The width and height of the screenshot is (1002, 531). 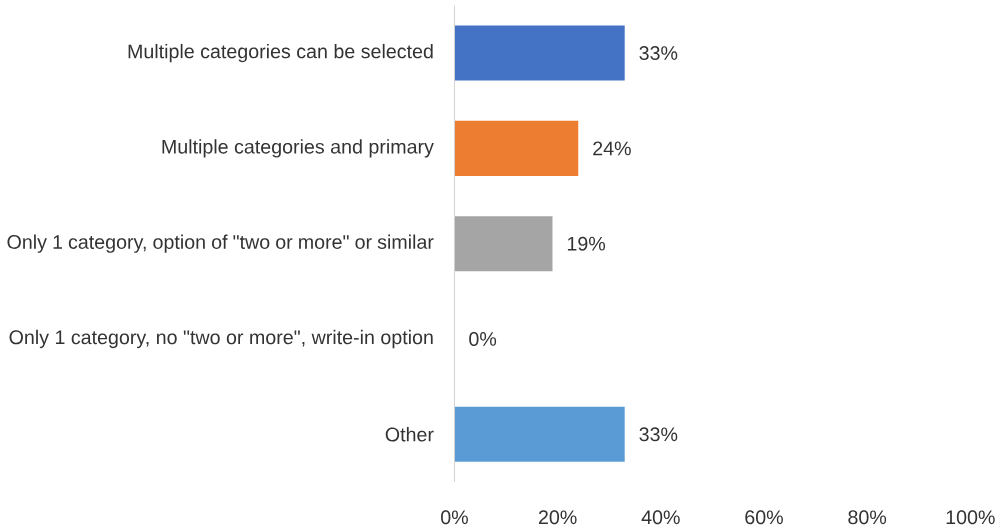 What do you see at coordinates (280, 53) in the screenshot?
I see `y-tick-label: Multiple categories can be selected` at bounding box center [280, 53].